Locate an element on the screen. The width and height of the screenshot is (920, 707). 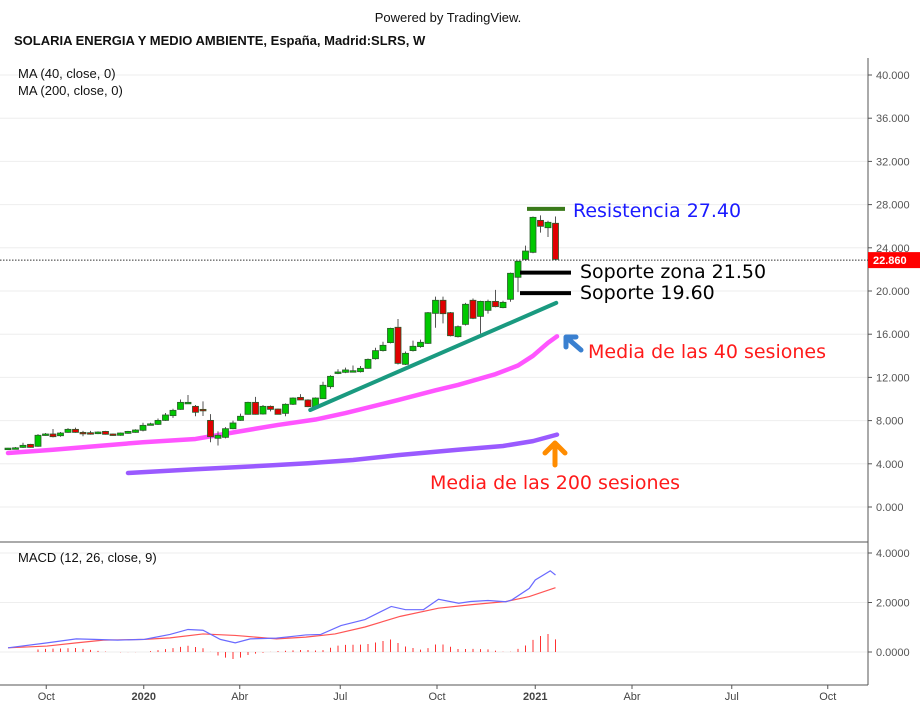
macd-tick-label: 0.0000 is located at coordinates (893, 653).